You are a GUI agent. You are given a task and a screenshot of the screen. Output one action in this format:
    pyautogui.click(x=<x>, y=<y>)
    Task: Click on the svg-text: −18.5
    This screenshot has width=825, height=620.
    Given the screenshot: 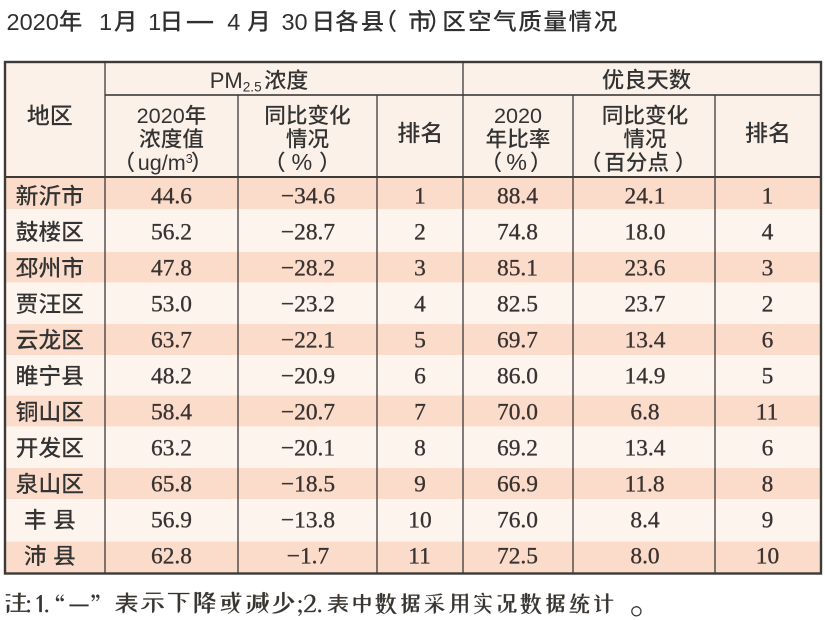 What is the action you would take?
    pyautogui.click(x=308, y=484)
    